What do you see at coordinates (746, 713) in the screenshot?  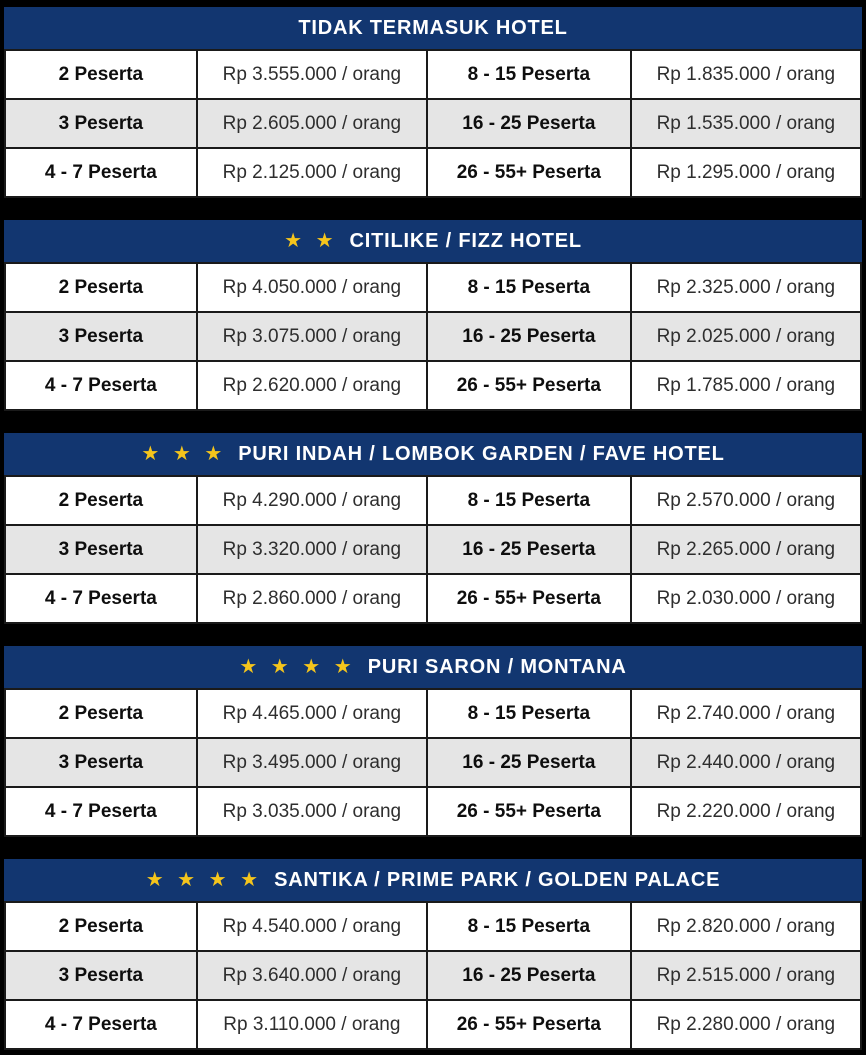 I see `price-cell: Rp 2.740.000 / orang` at bounding box center [746, 713].